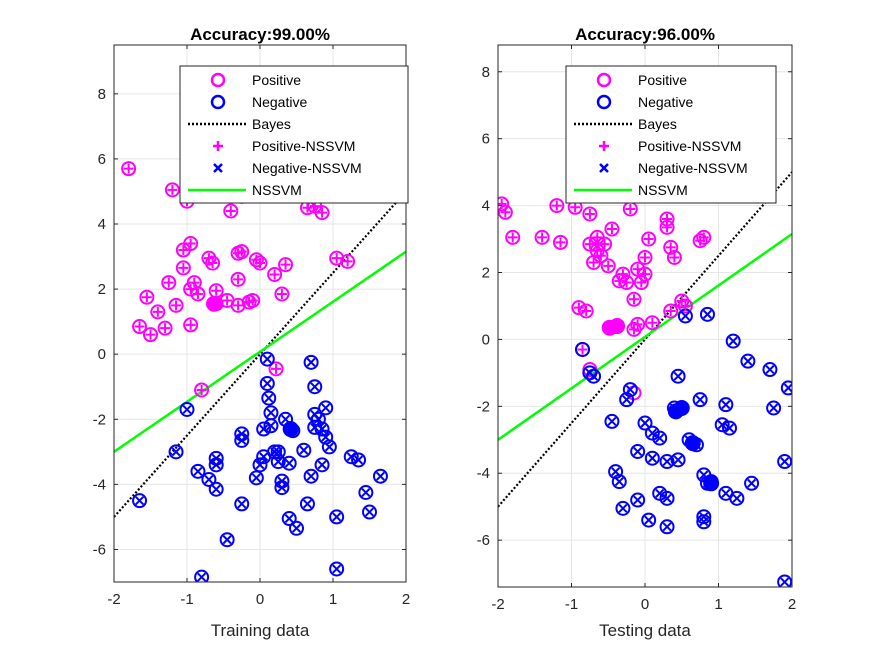  Describe the element at coordinates (218, 102) in the screenshot. I see `legend-symbol` at that location.